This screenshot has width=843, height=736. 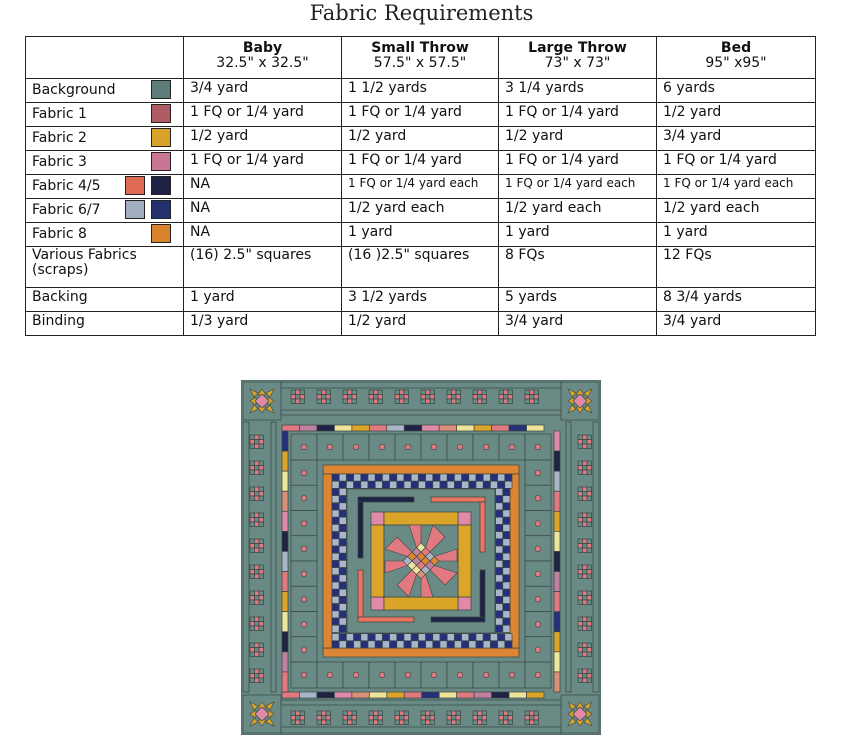 I want to click on table-cell: 1 yard, so click(x=262, y=299).